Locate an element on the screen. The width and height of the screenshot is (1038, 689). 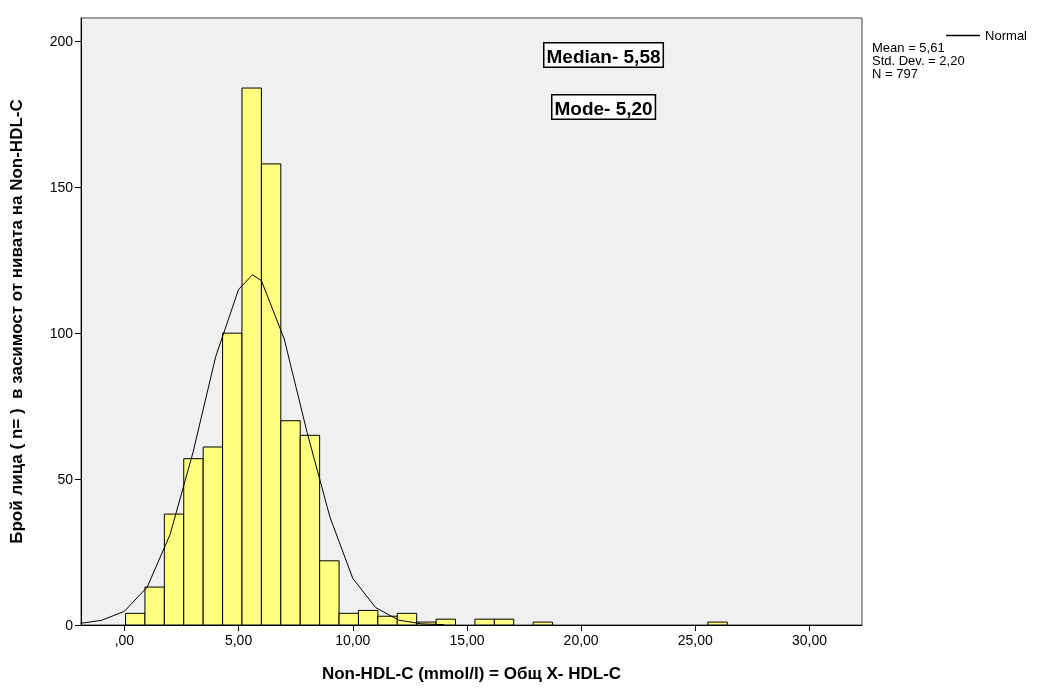
legend-label: Normal is located at coordinates (1006, 35).